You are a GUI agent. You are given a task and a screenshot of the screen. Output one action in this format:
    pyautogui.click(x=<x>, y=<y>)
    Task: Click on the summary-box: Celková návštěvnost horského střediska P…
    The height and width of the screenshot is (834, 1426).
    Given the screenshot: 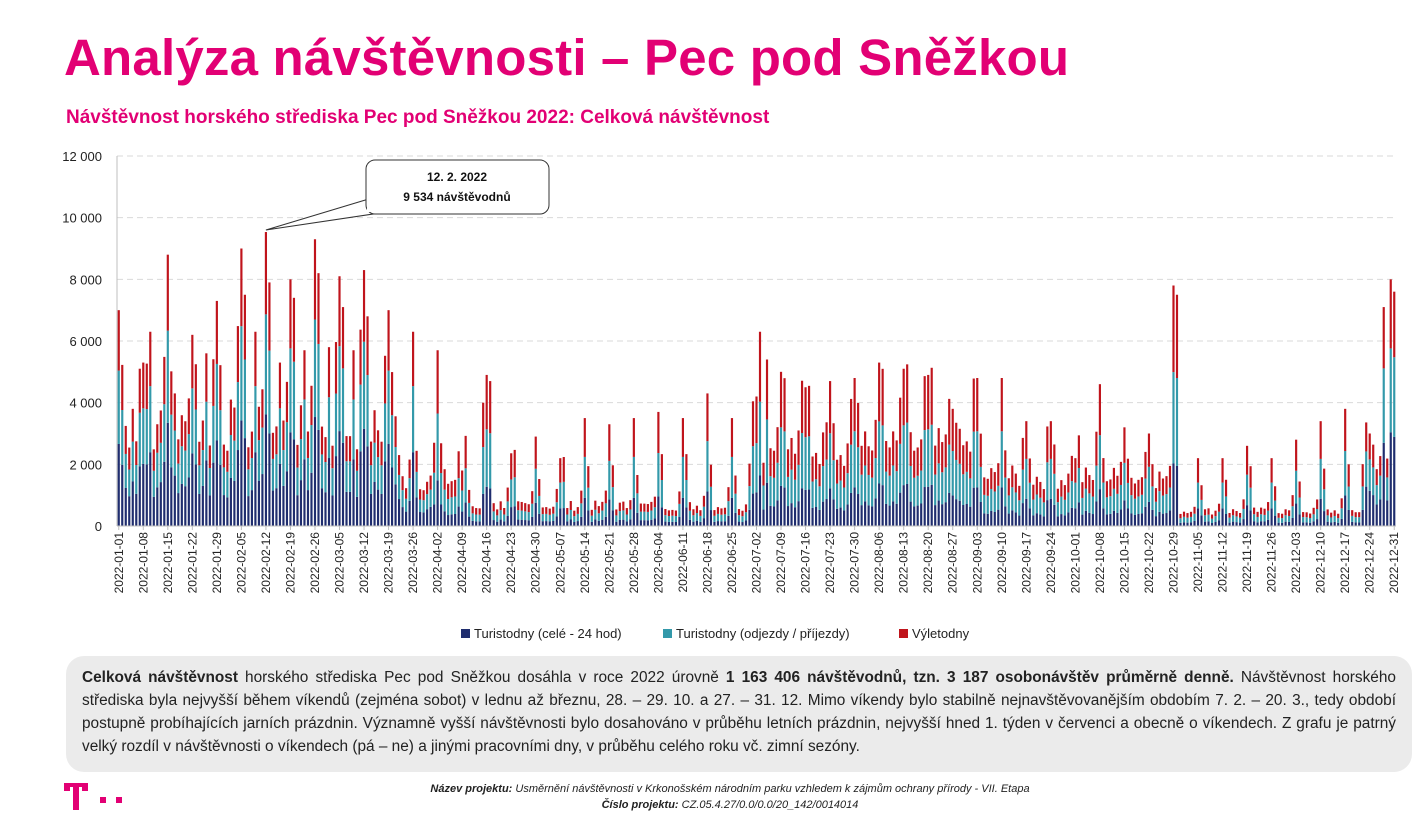 What is the action you would take?
    pyautogui.click(x=739, y=714)
    